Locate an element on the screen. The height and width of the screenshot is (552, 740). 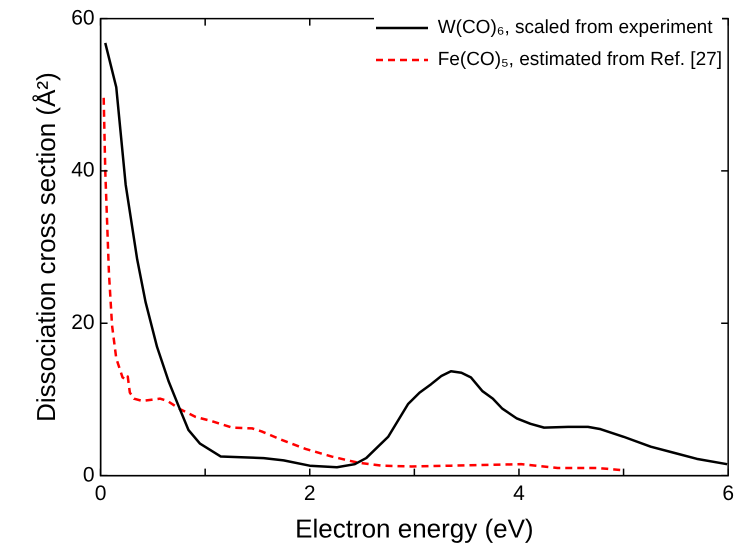
x-tick-label: 2 is located at coordinates (310, 493).